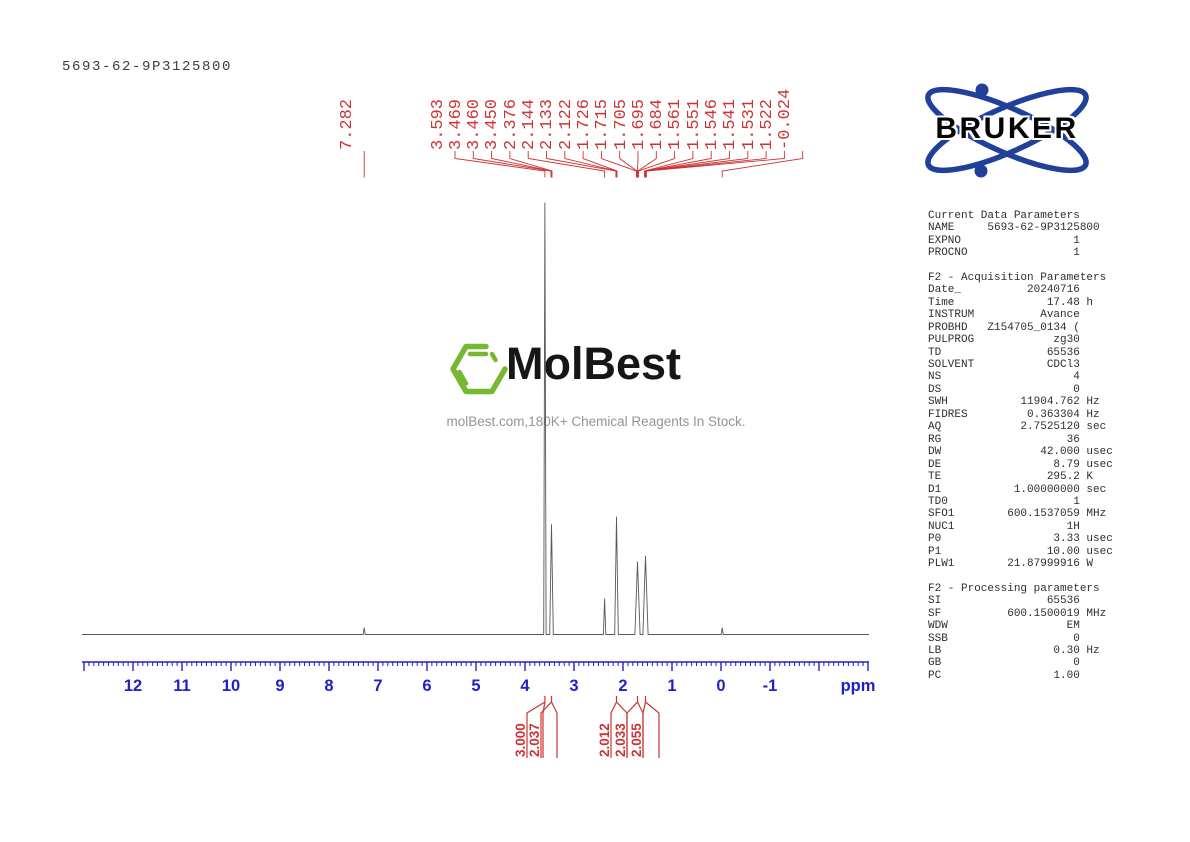 The width and height of the screenshot is (1190, 842). I want to click on peak-ppm-label: 1.551, so click(694, 124).